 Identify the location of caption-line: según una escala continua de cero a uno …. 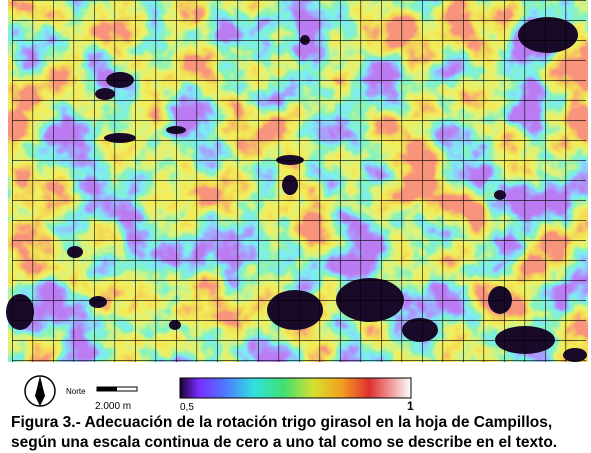
(284, 442).